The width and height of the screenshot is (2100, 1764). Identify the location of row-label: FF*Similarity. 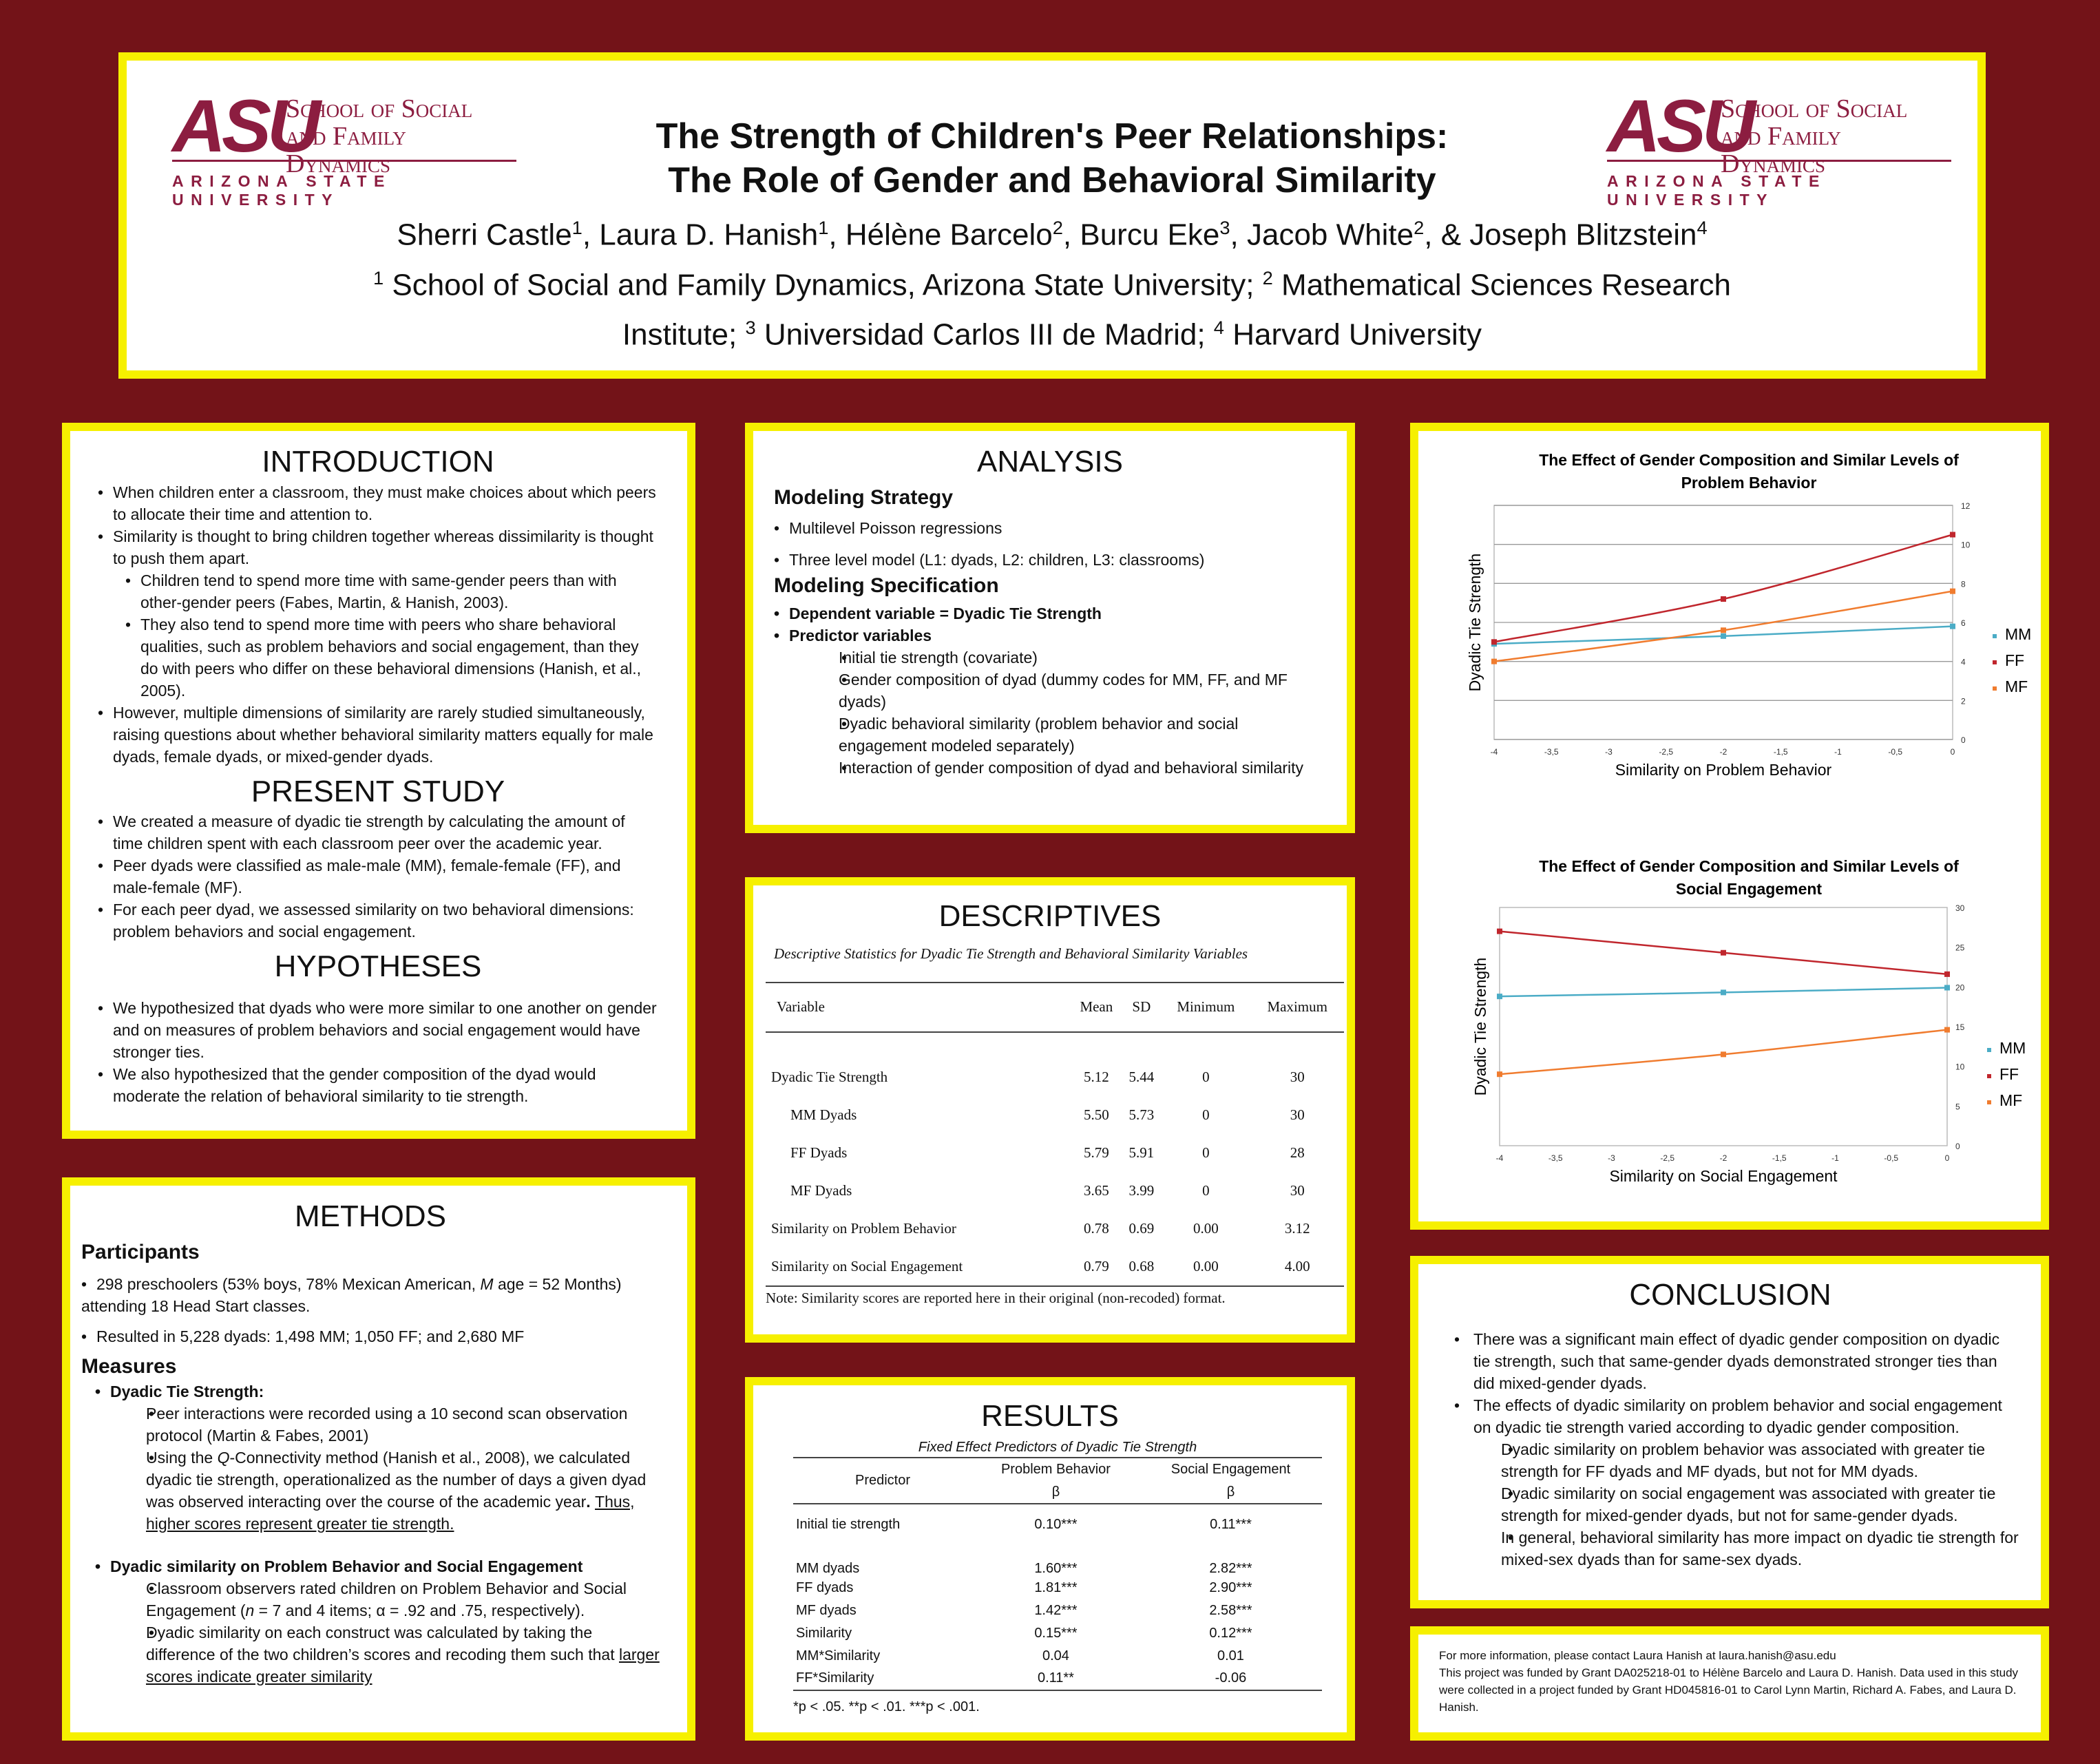
(835, 1678).